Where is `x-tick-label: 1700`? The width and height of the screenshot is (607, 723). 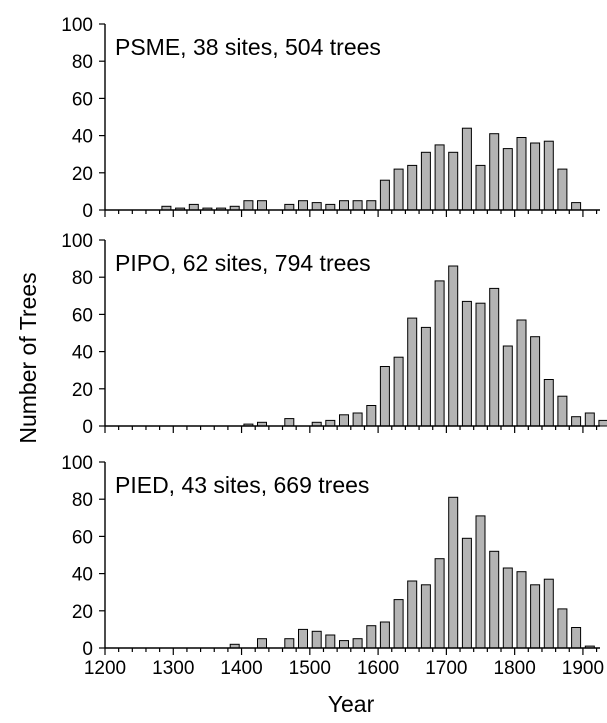
x-tick-label: 1700 is located at coordinates (446, 668).